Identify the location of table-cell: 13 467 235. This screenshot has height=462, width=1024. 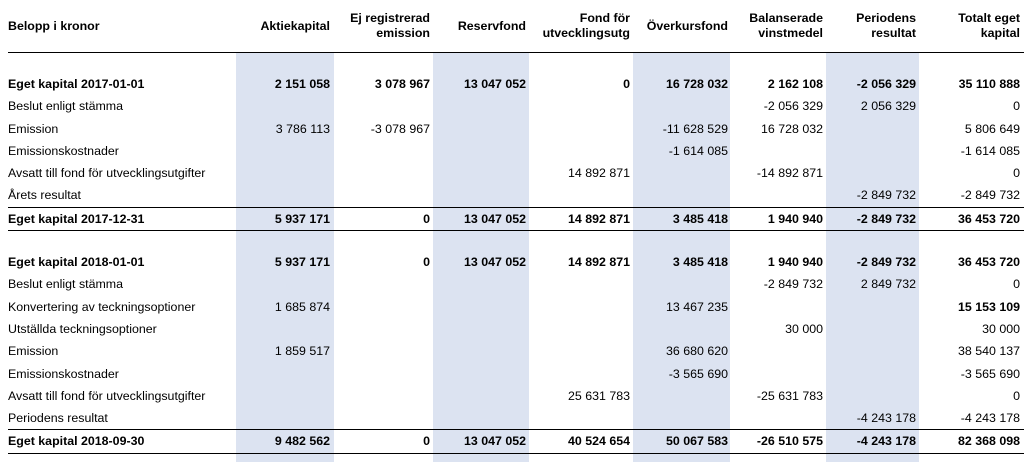
(696, 306).